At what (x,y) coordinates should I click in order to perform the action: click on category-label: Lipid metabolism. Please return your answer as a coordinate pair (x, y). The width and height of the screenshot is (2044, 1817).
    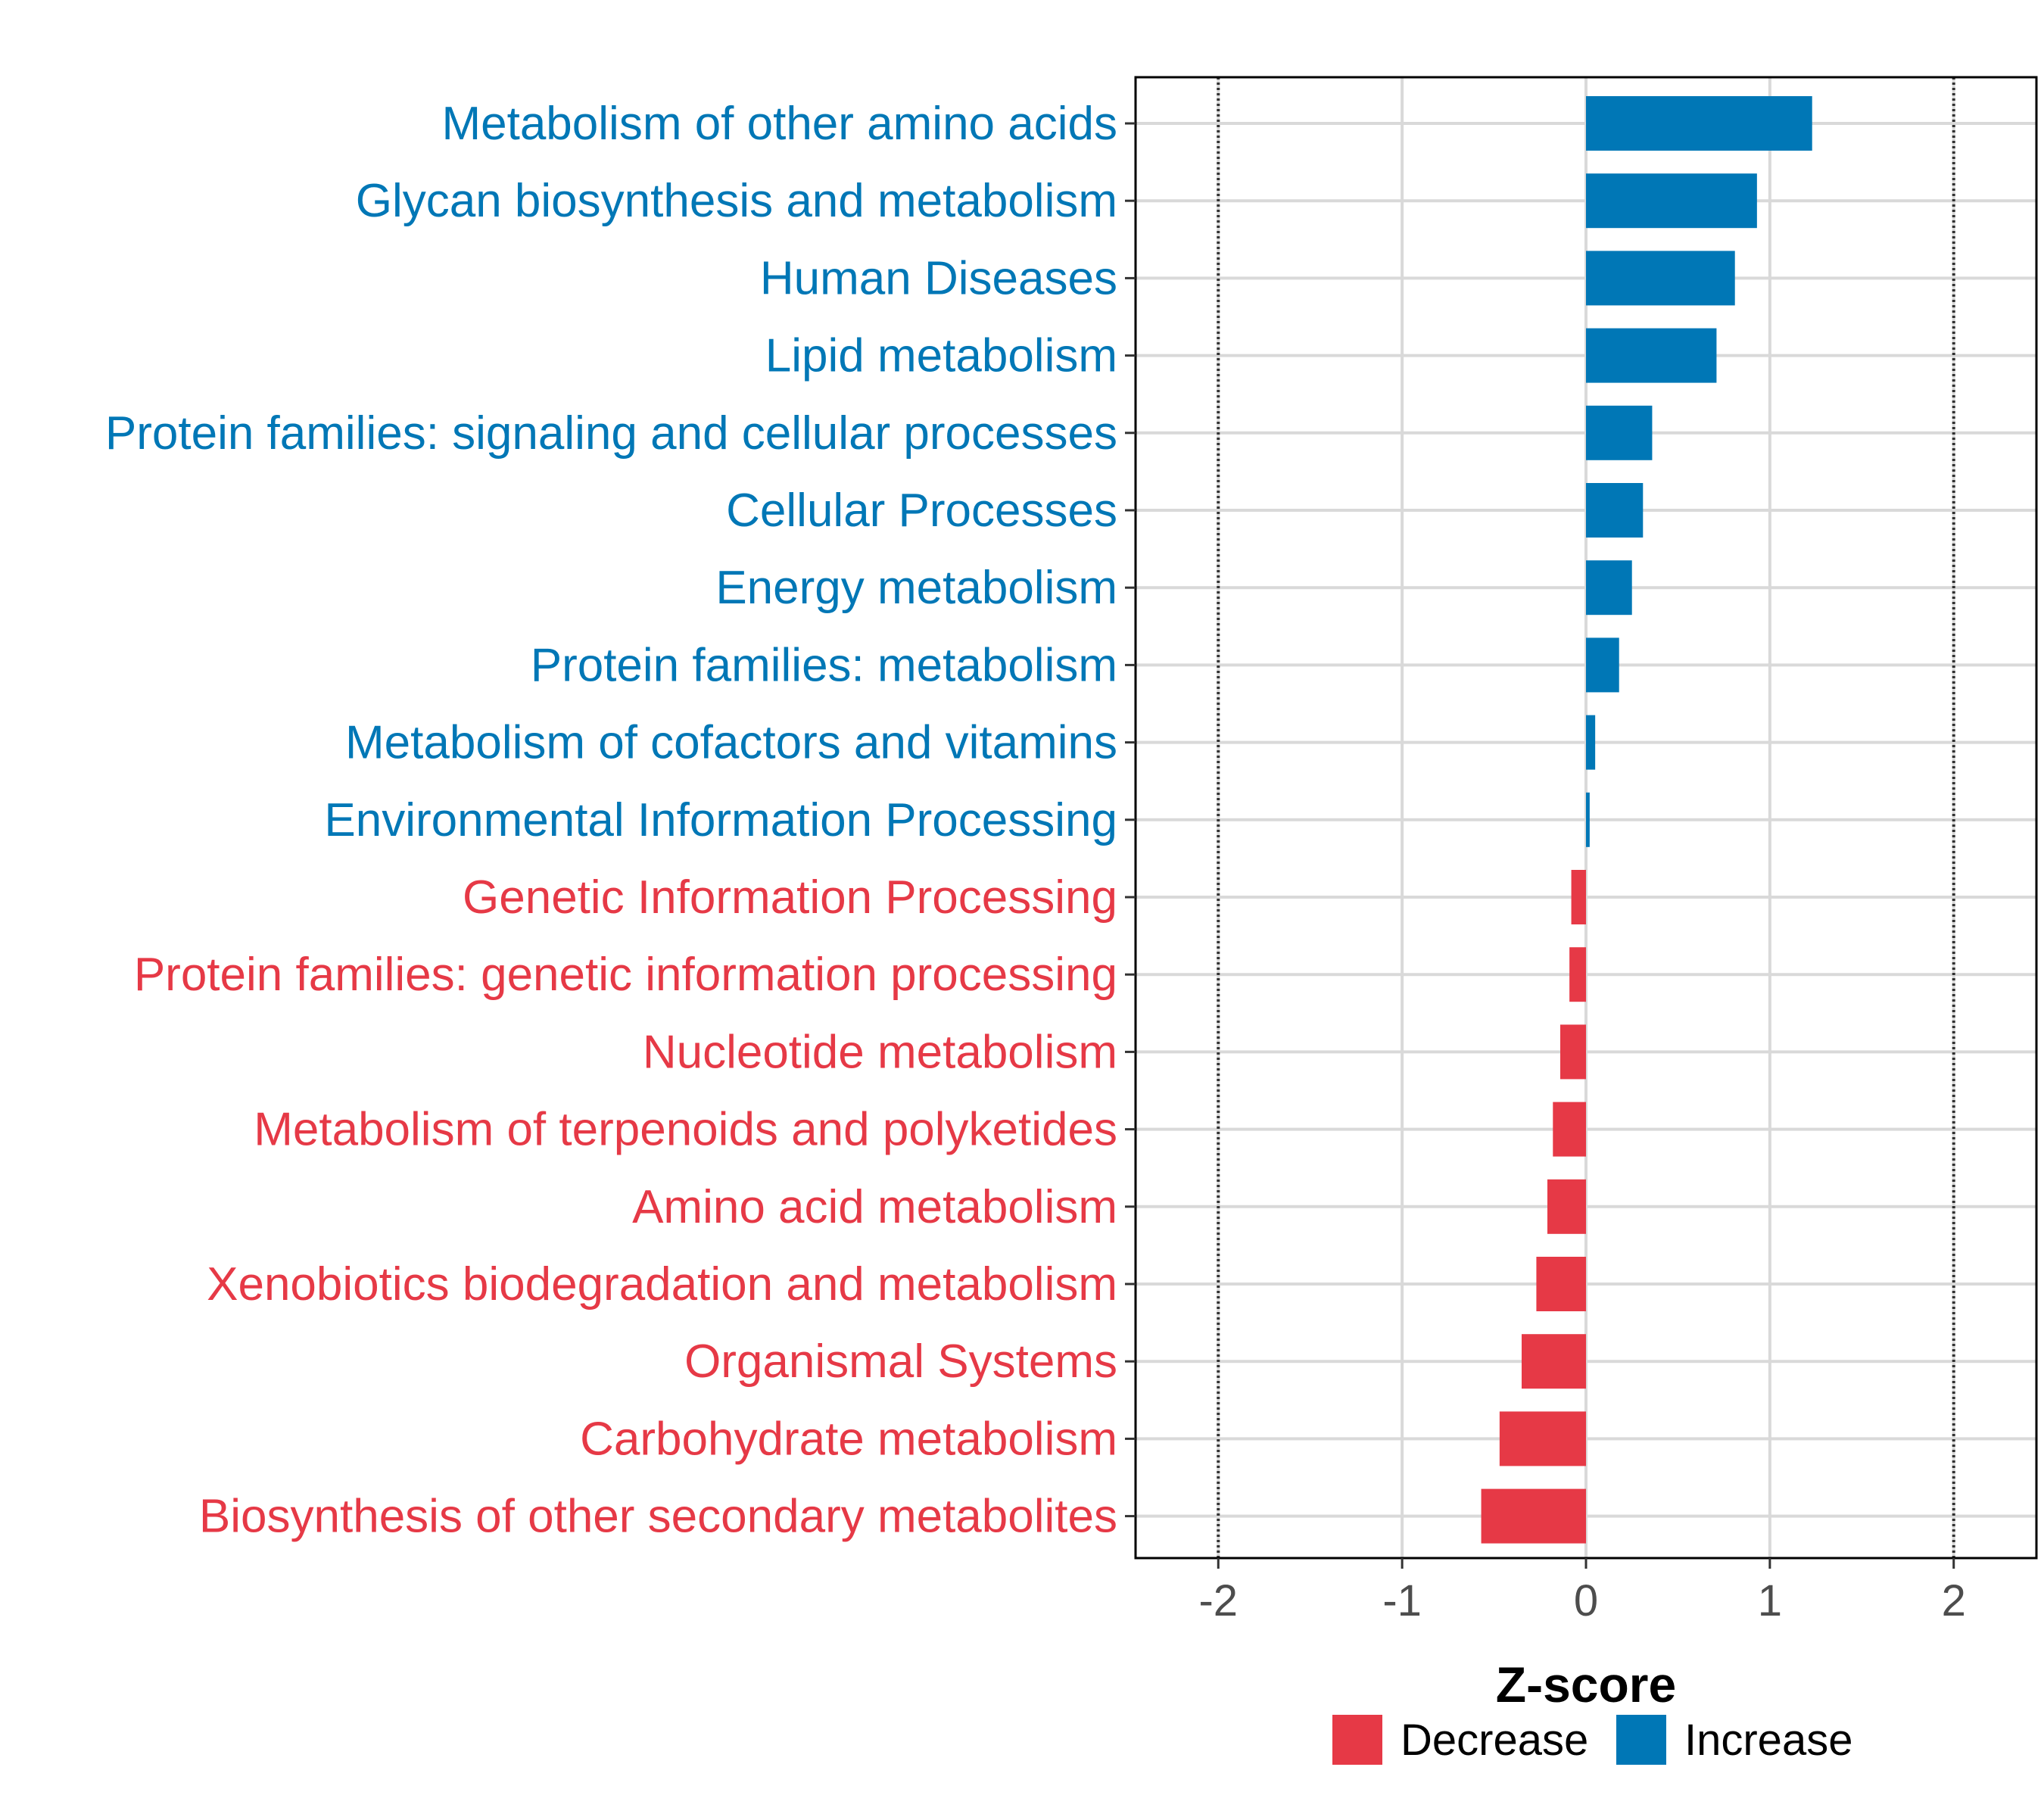
    Looking at the image, I should click on (941, 356).